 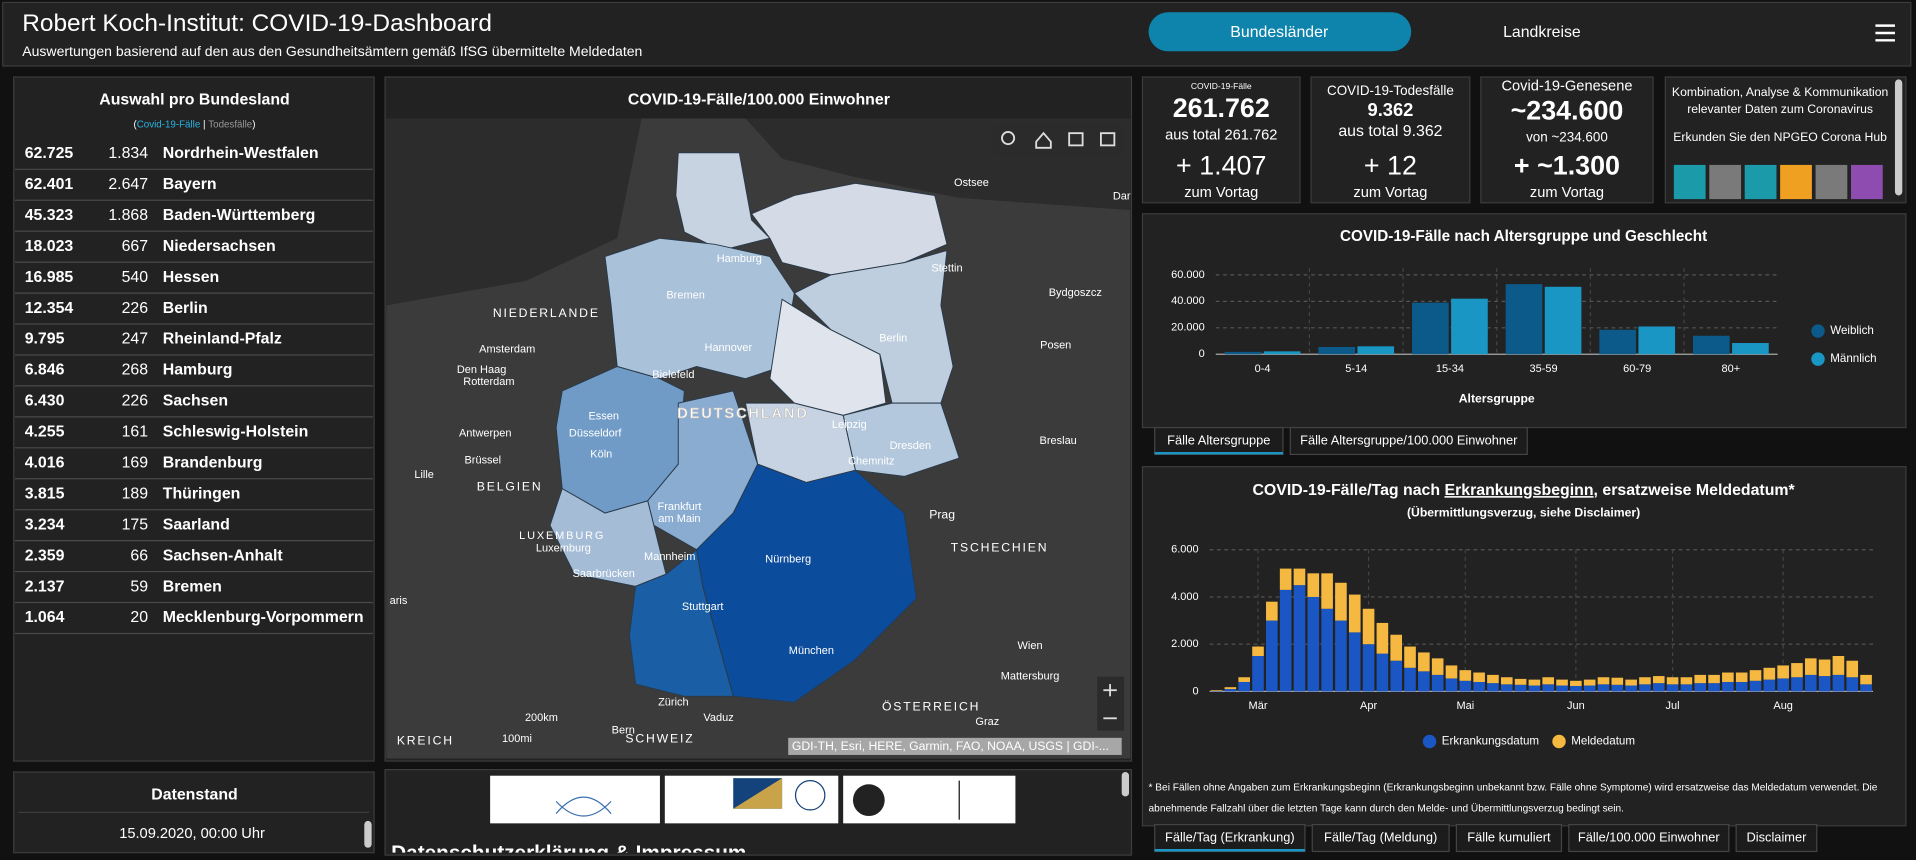 I want to click on legend-label: Weiblich, so click(x=1852, y=330).